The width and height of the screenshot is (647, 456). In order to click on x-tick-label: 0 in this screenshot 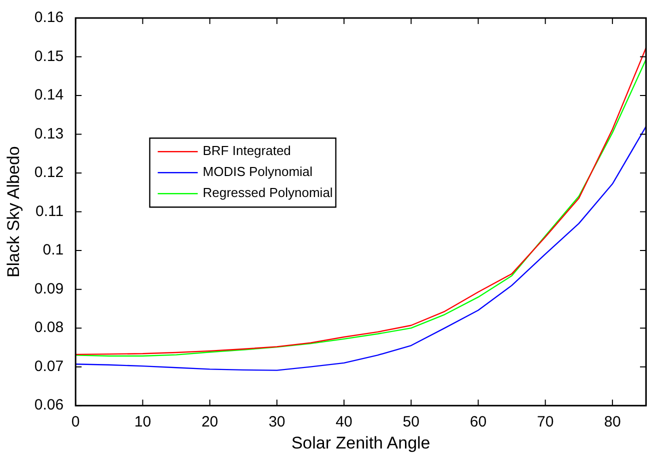, I will do `click(75, 422)`.